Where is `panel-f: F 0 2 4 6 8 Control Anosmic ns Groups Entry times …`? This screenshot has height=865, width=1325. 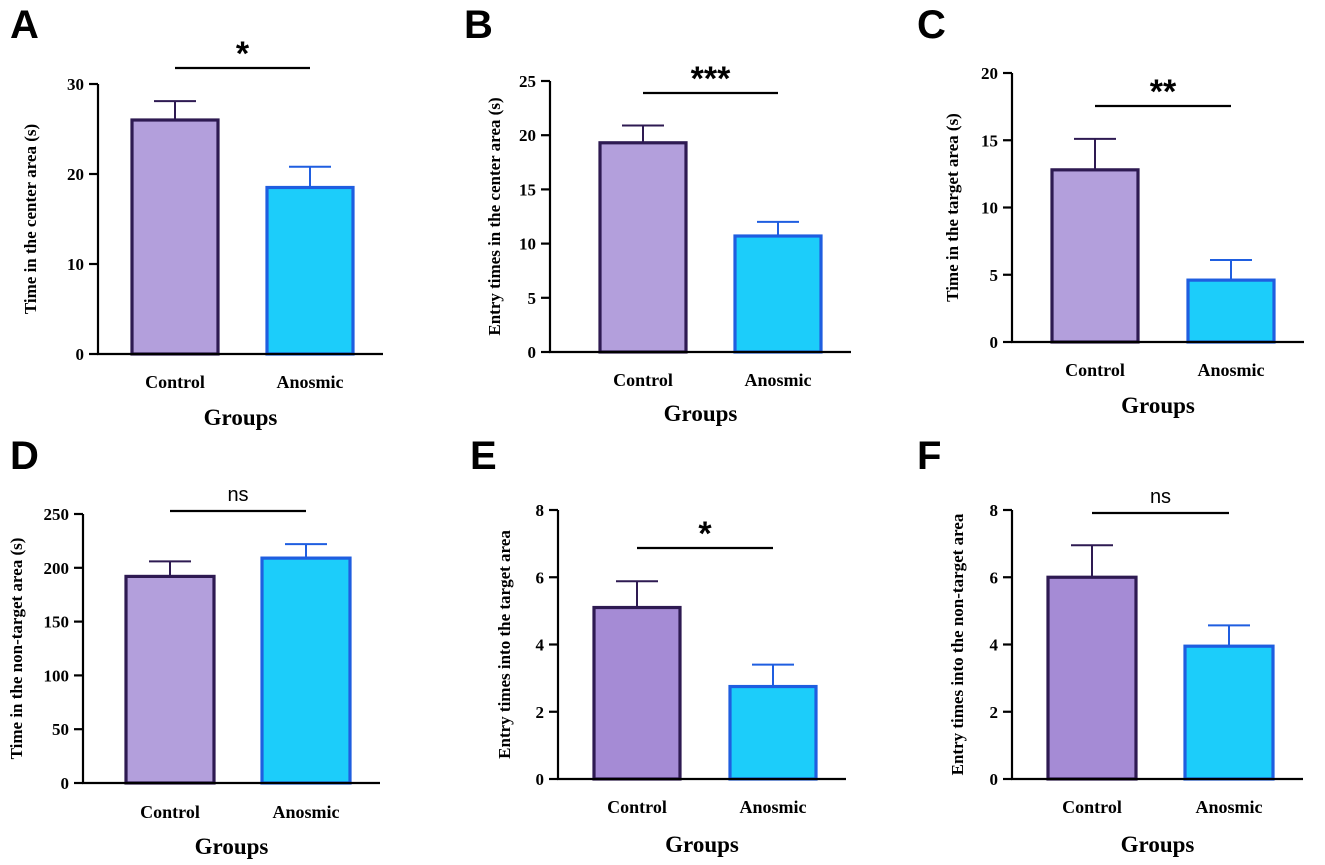 panel-f: F 0 2 4 6 8 Control Anosmic ns Groups Entry times … is located at coordinates (1110, 645).